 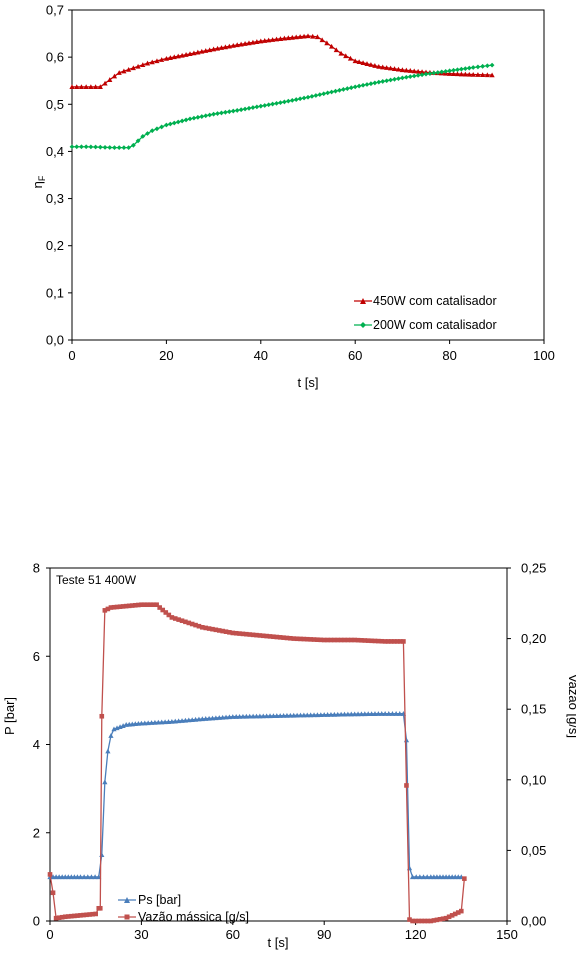 I want to click on x-tick-label: 40, so click(x=261, y=355).